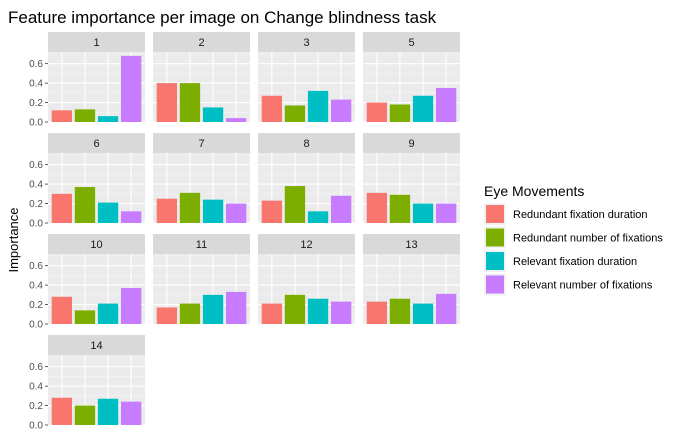 This screenshot has height=437, width=689. What do you see at coordinates (306, 178) in the screenshot?
I see `facet-panel-8: 8` at bounding box center [306, 178].